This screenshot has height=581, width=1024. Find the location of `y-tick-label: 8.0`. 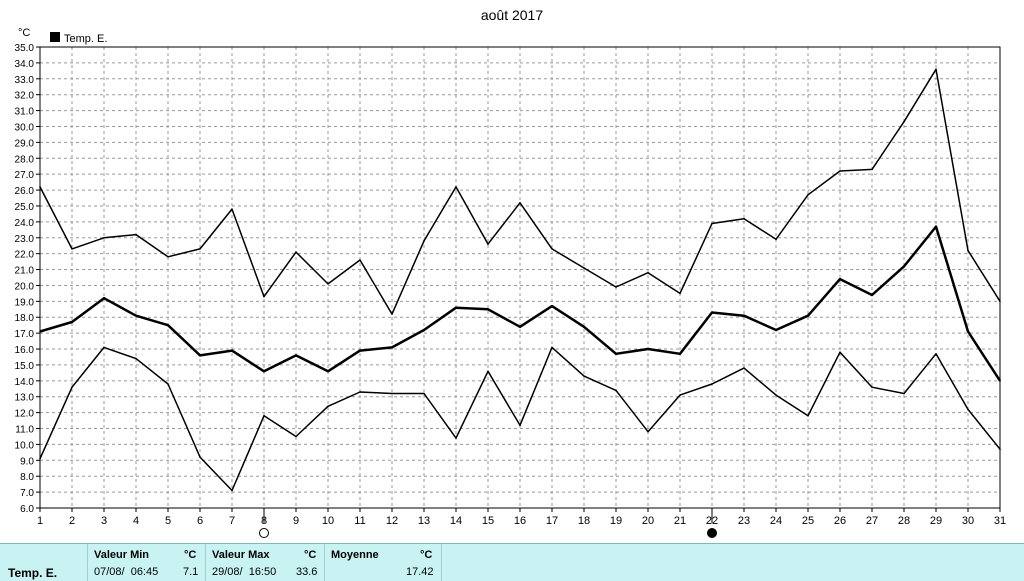

y-tick-label: 8.0 is located at coordinates (27, 477).